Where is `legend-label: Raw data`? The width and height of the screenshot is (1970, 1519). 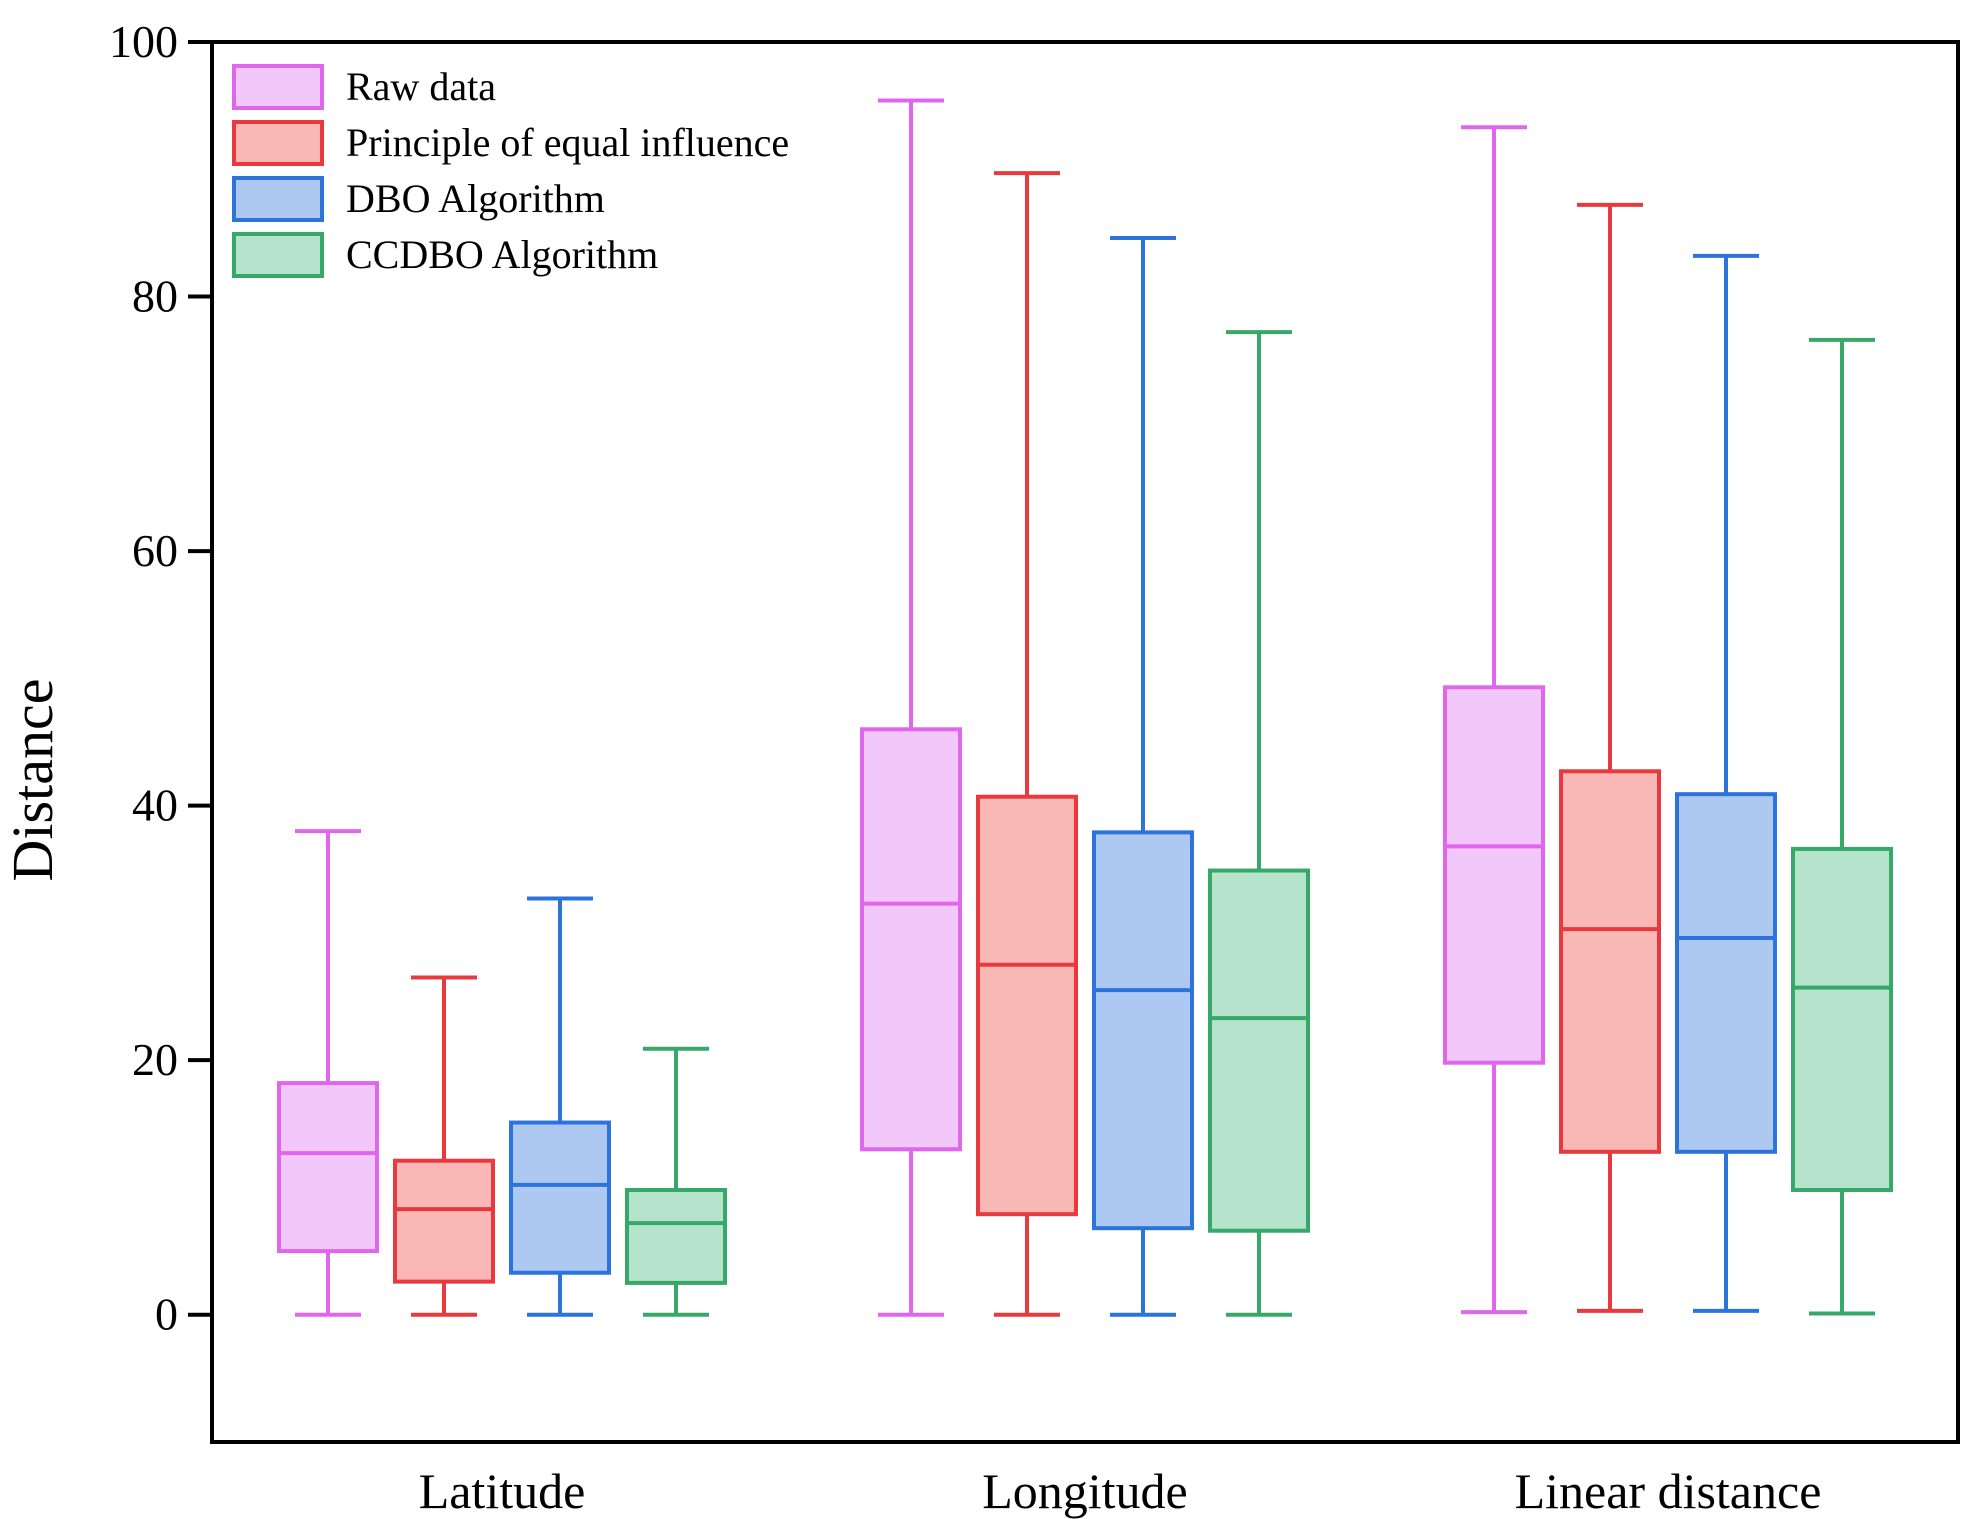 legend-label: Raw data is located at coordinates (421, 86).